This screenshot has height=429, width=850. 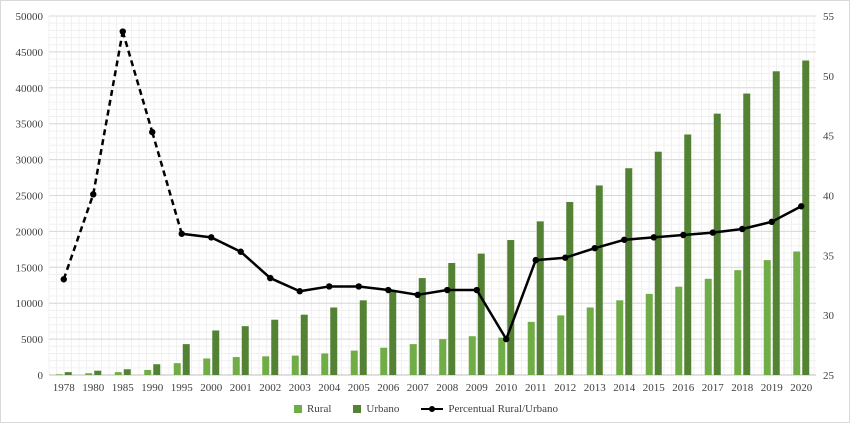 I want to click on y-left-tick-label: 25000, so click(x=30, y=197).